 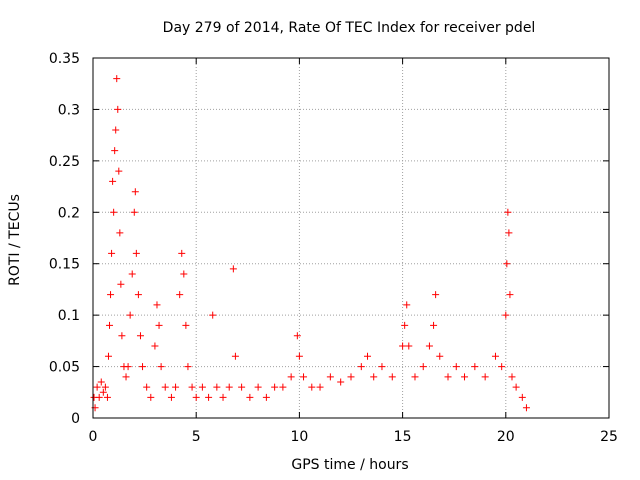 I want to click on x-tick-label: 0, so click(x=93, y=437).